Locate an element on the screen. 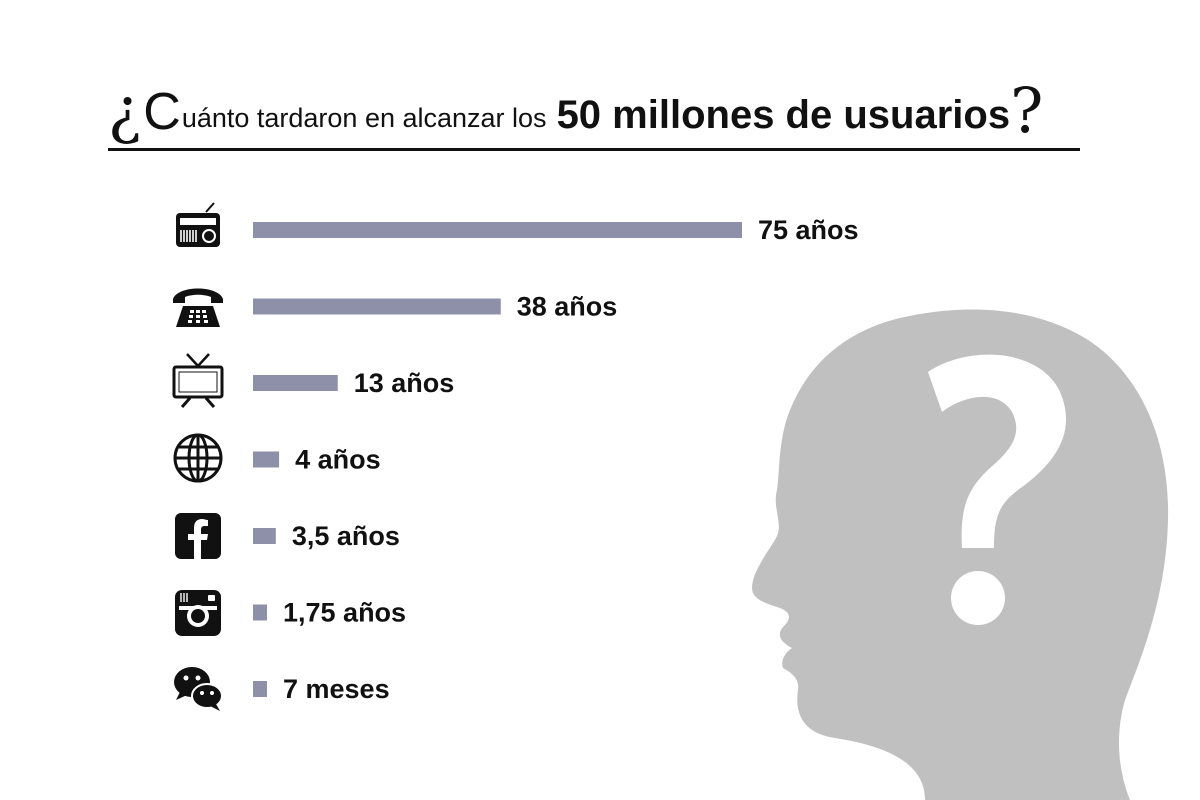 The width and height of the screenshot is (1200, 800). title-divider is located at coordinates (594, 149).